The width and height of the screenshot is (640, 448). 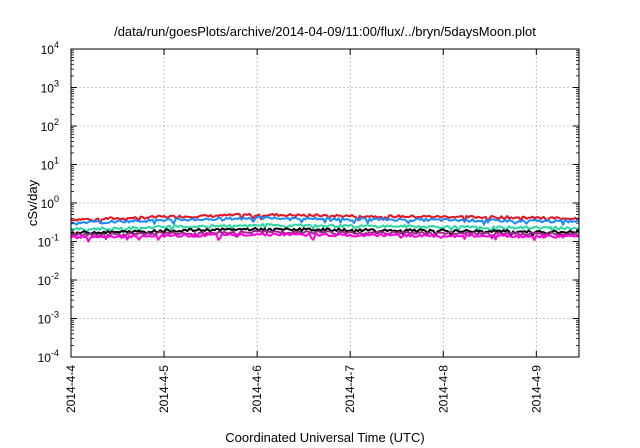 What do you see at coordinates (50, 202) in the screenshot?
I see `y-tick-label: 10⁰` at bounding box center [50, 202].